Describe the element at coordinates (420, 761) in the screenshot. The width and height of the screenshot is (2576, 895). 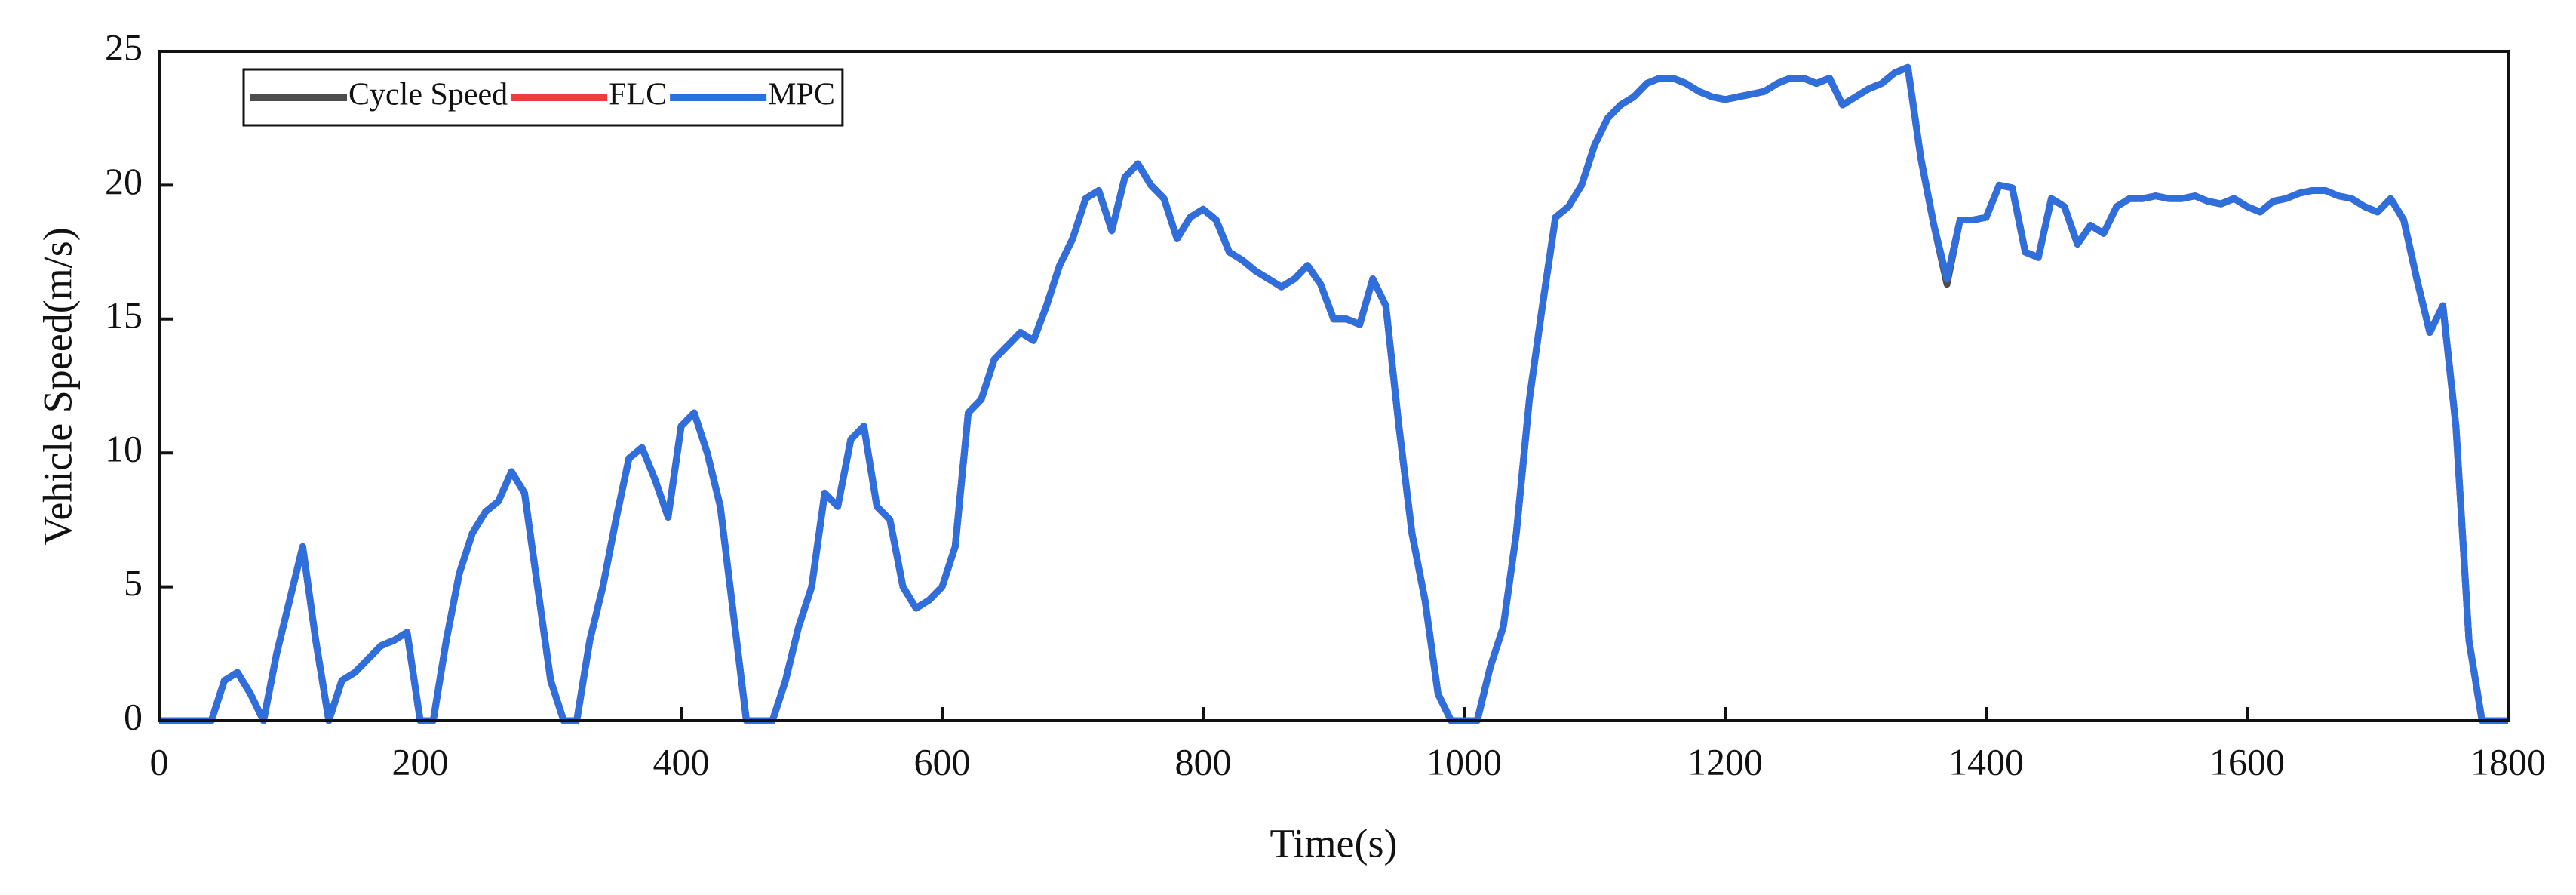
I see `x-tick-label: 200` at that location.